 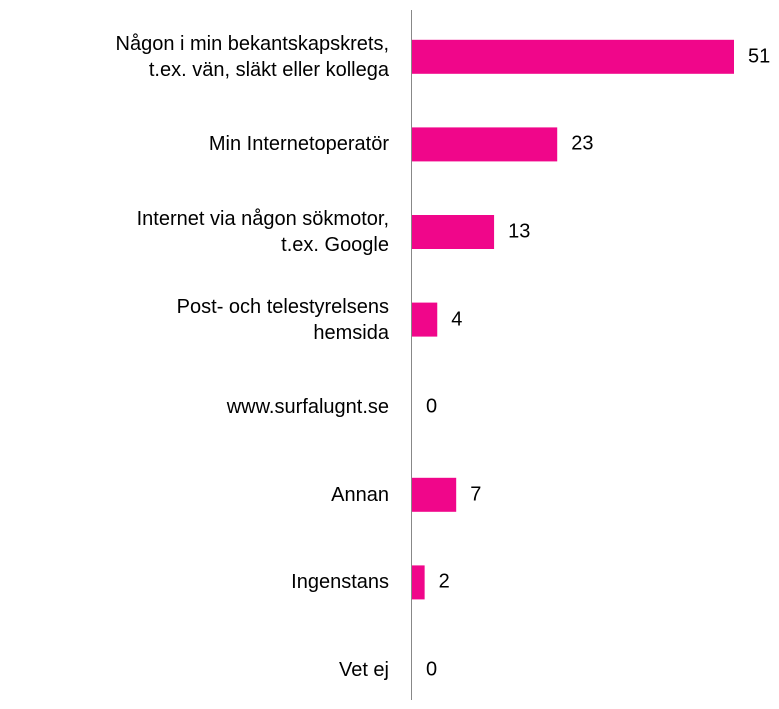 I want to click on category-label: Ingenstans, so click(x=340, y=582).